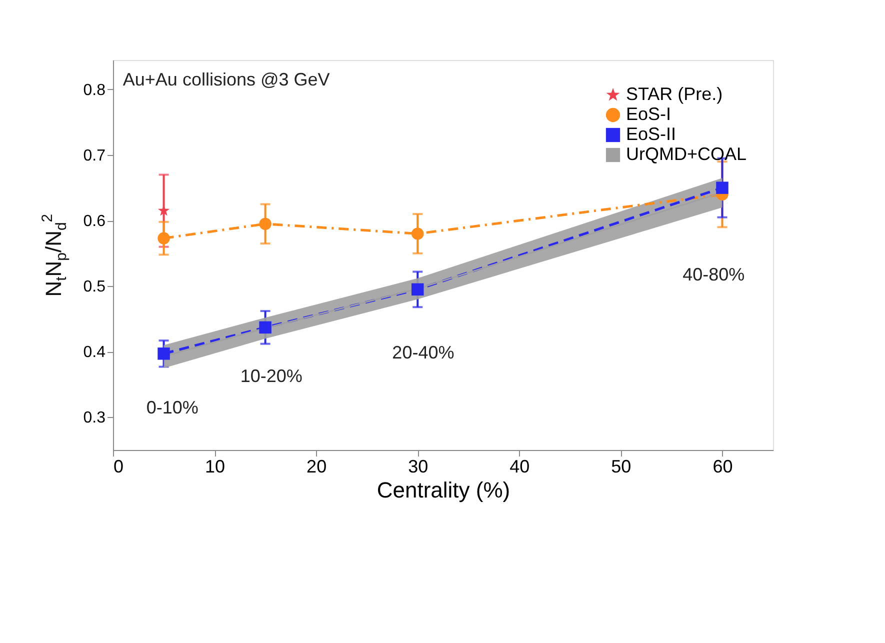 This screenshot has width=885, height=643. Describe the element at coordinates (423, 352) in the screenshot. I see `annotation: 20-40%` at that location.